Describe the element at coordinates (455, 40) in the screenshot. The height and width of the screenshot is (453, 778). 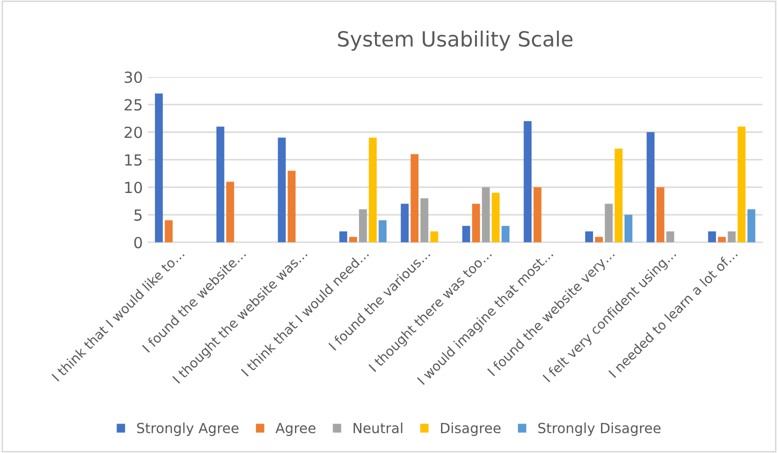
I see `chart-title: System Usability Scale` at that location.